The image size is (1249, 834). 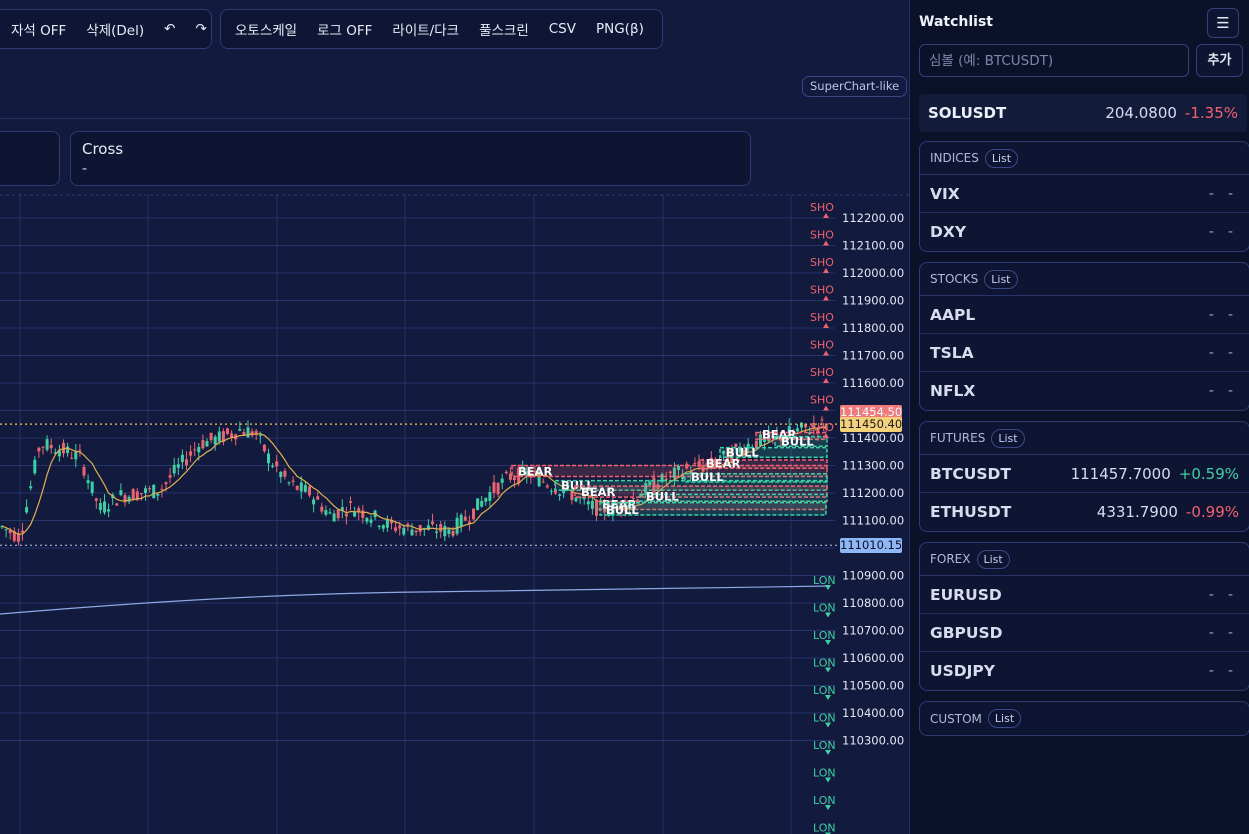 What do you see at coordinates (345, 31) in the screenshot?
I see `log-scale-toggle-button: 로그 OFF` at bounding box center [345, 31].